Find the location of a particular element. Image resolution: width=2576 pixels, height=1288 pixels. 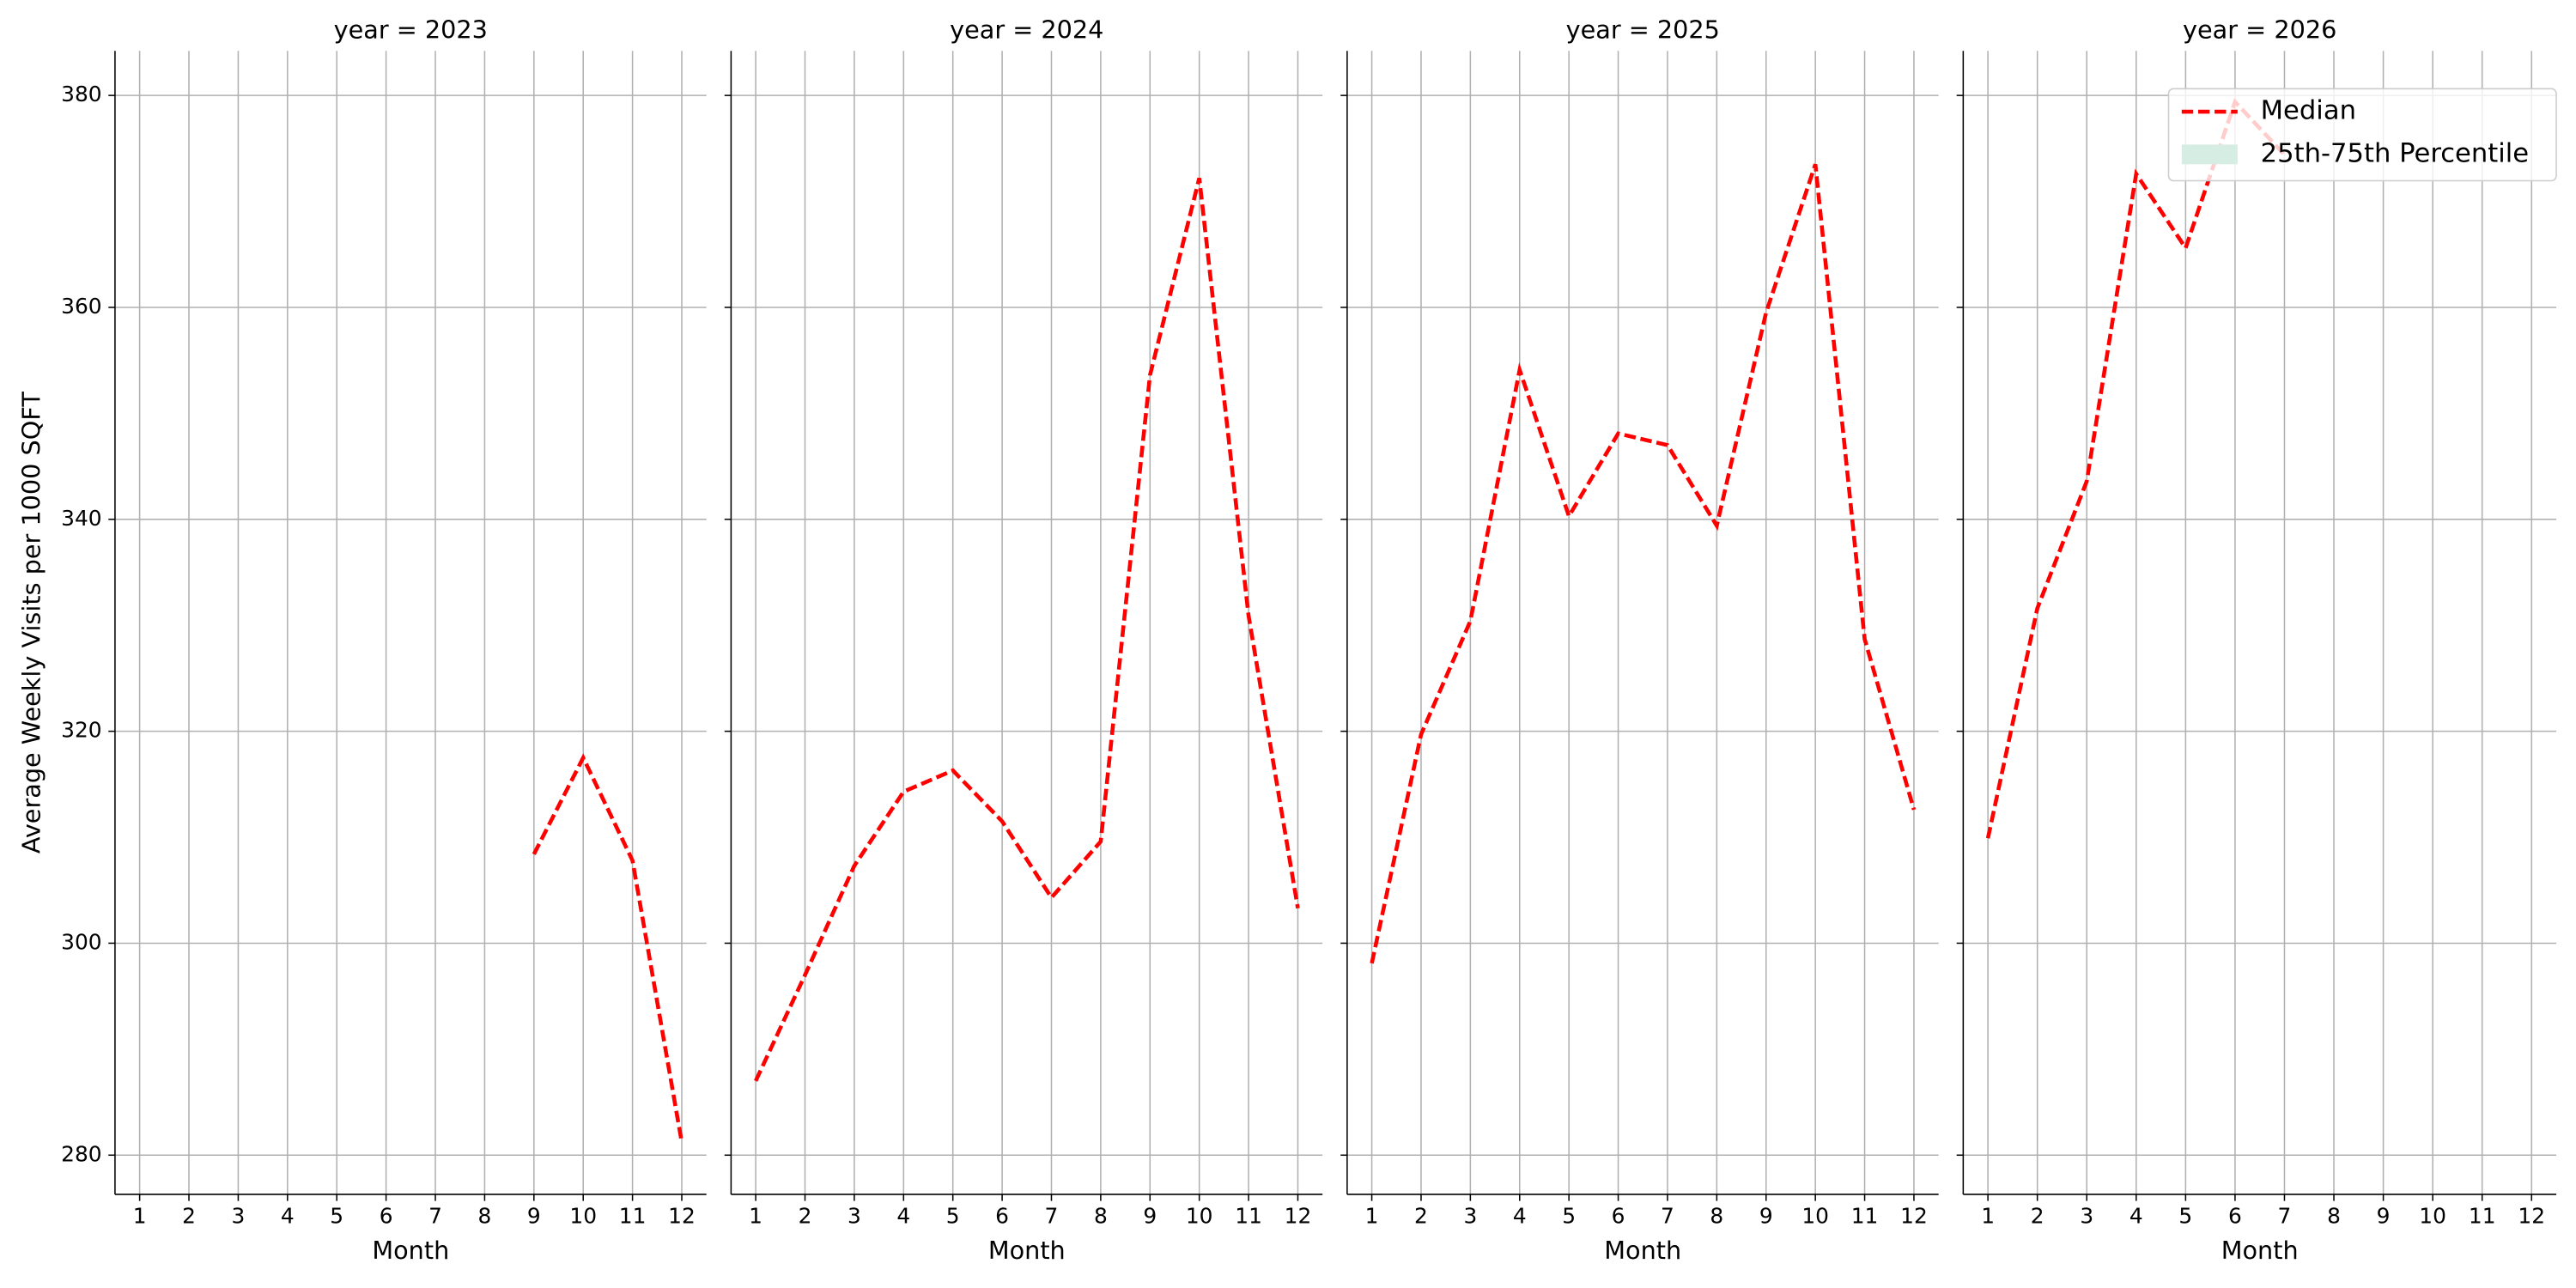

legend-patch is located at coordinates (2209, 154).